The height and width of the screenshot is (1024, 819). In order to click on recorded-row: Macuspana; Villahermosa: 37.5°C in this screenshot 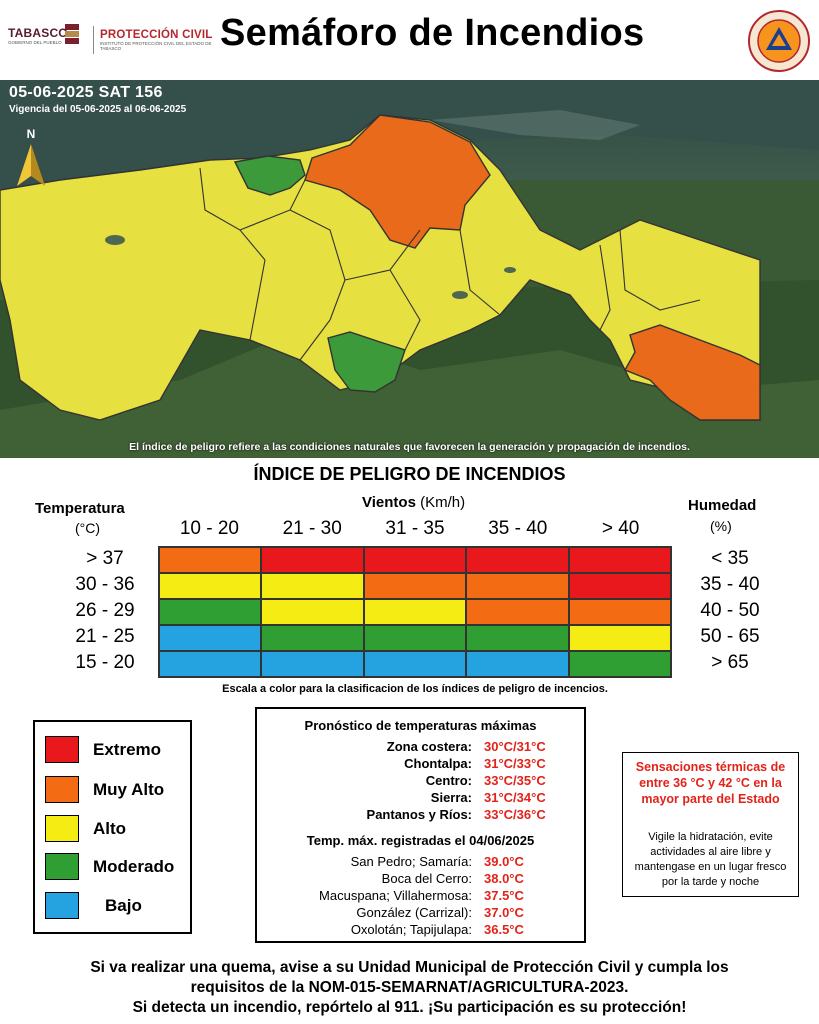, I will do `click(420, 896)`.